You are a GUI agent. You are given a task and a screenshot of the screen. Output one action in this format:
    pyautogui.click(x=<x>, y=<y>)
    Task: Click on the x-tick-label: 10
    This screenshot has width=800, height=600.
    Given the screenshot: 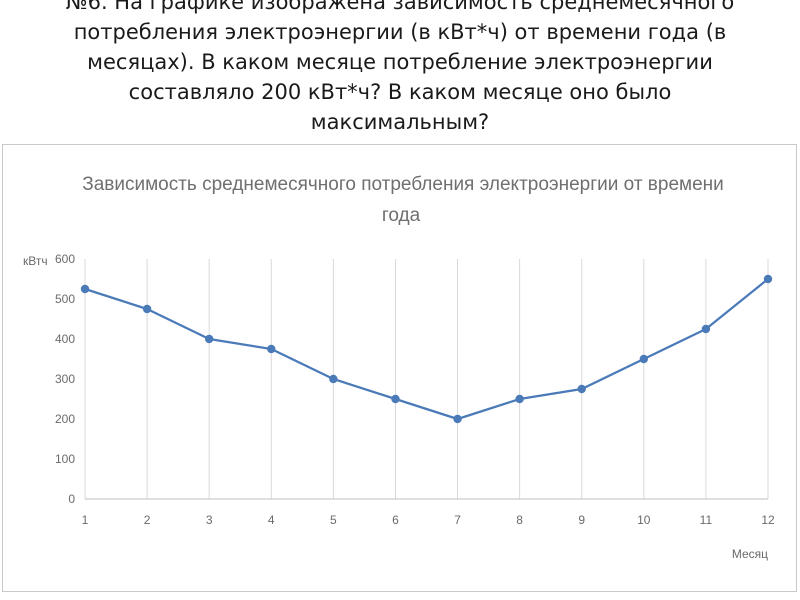 What is the action you would take?
    pyautogui.click(x=644, y=520)
    